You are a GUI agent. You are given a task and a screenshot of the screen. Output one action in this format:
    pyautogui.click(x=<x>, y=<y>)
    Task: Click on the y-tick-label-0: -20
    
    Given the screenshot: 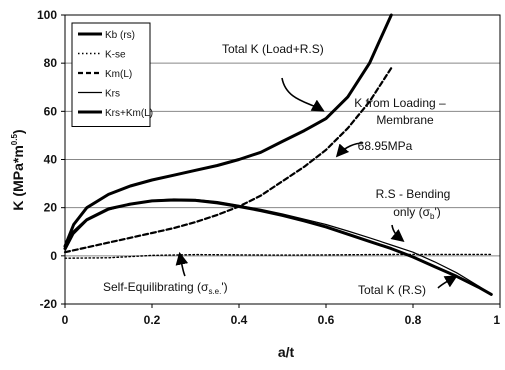 What is the action you would take?
    pyautogui.click(x=49, y=304)
    